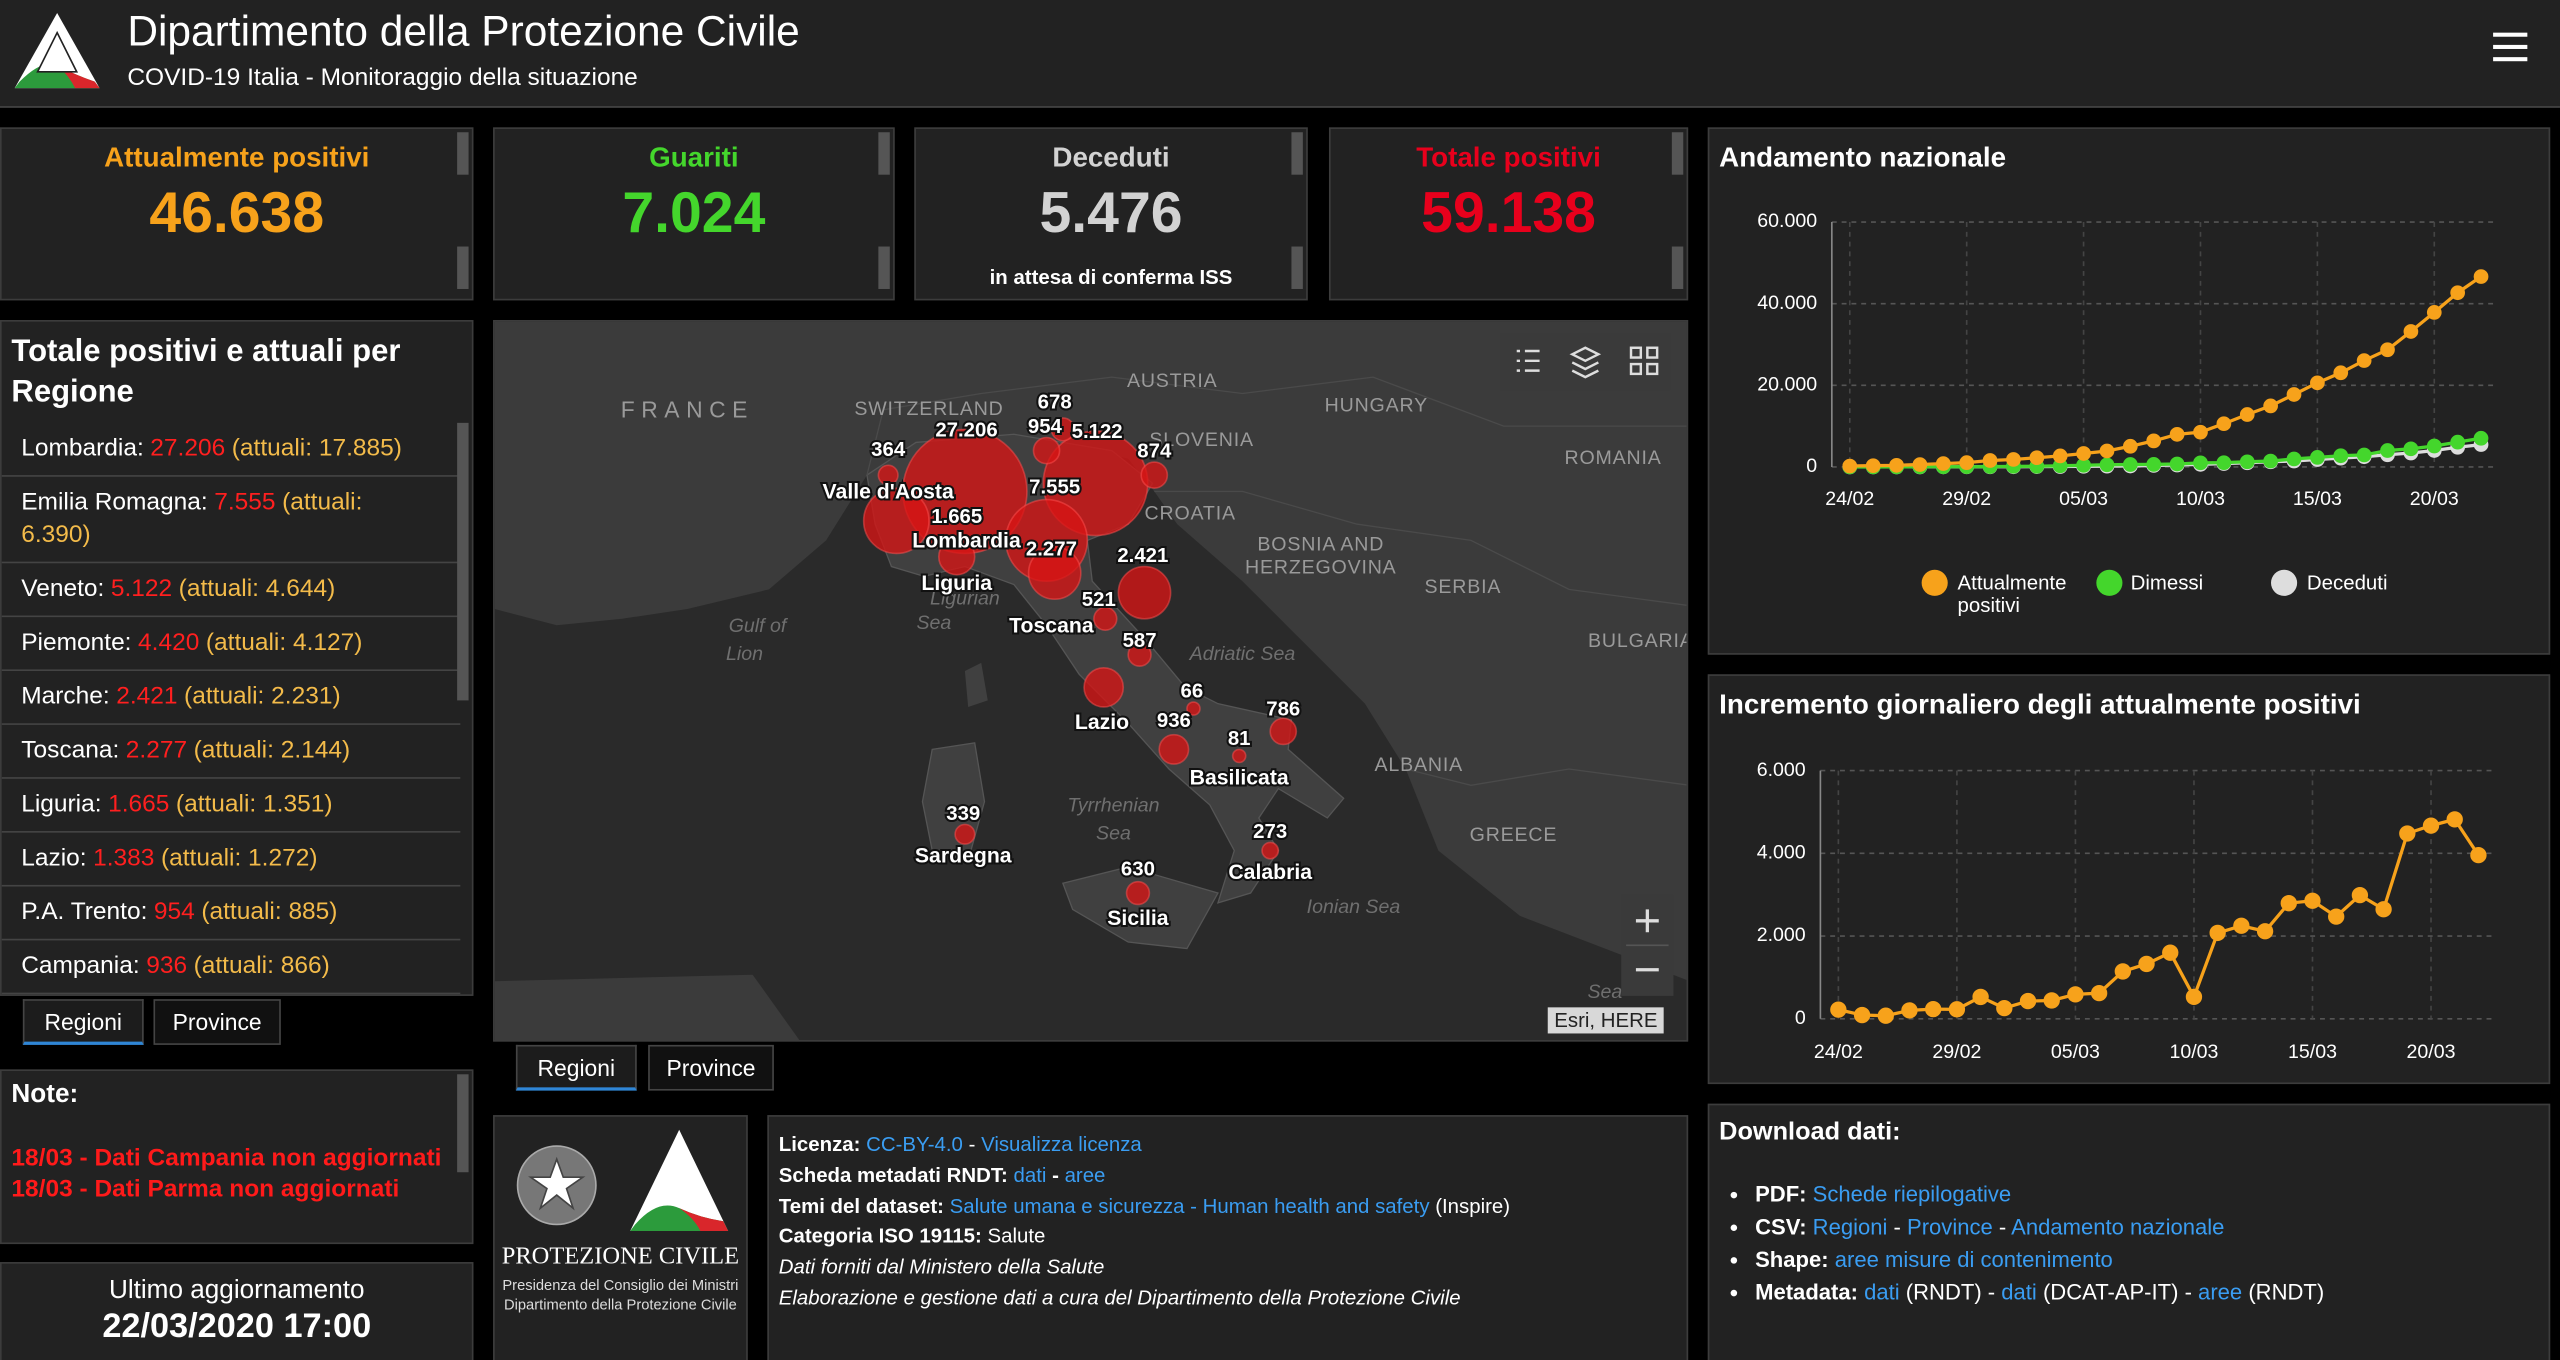 The width and height of the screenshot is (2560, 1360). I want to click on toolbar-icons, so click(1585, 361).